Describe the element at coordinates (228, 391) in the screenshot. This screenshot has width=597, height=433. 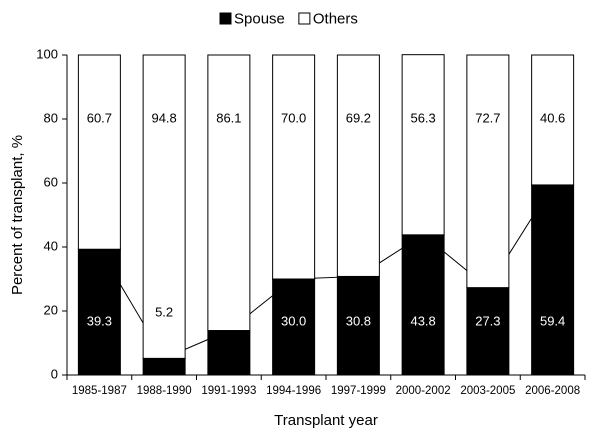
I see `x-tick-label: 1991-1993` at that location.